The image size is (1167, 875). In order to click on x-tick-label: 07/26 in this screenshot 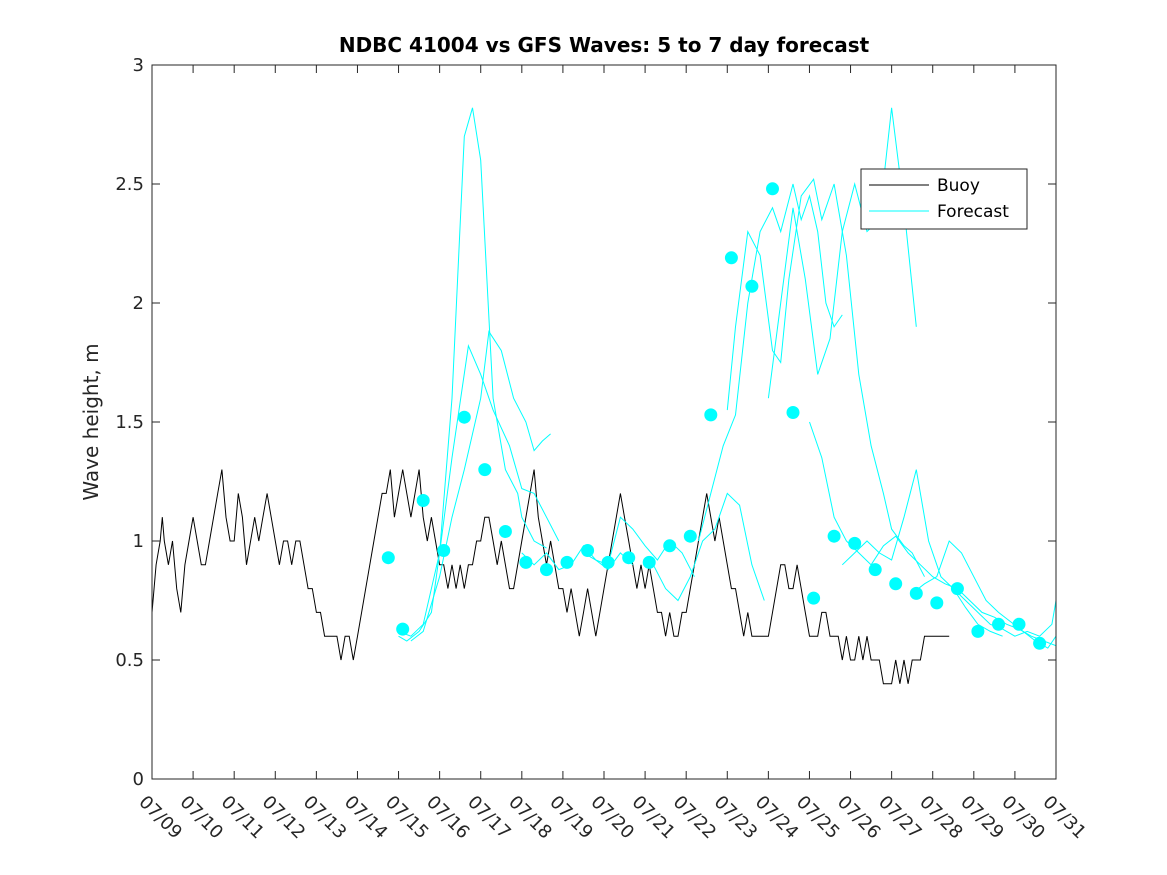, I will do `click(859, 818)`.